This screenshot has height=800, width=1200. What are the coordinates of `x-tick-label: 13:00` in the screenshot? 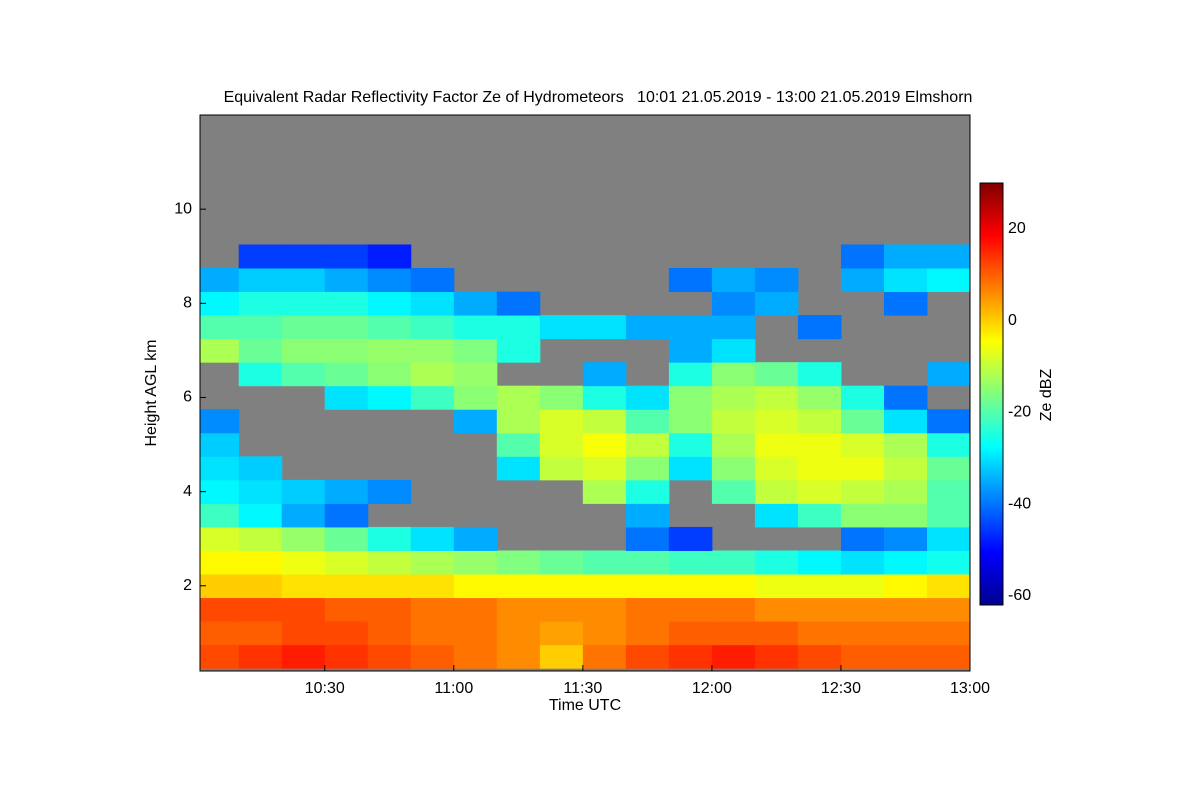 It's located at (970, 688).